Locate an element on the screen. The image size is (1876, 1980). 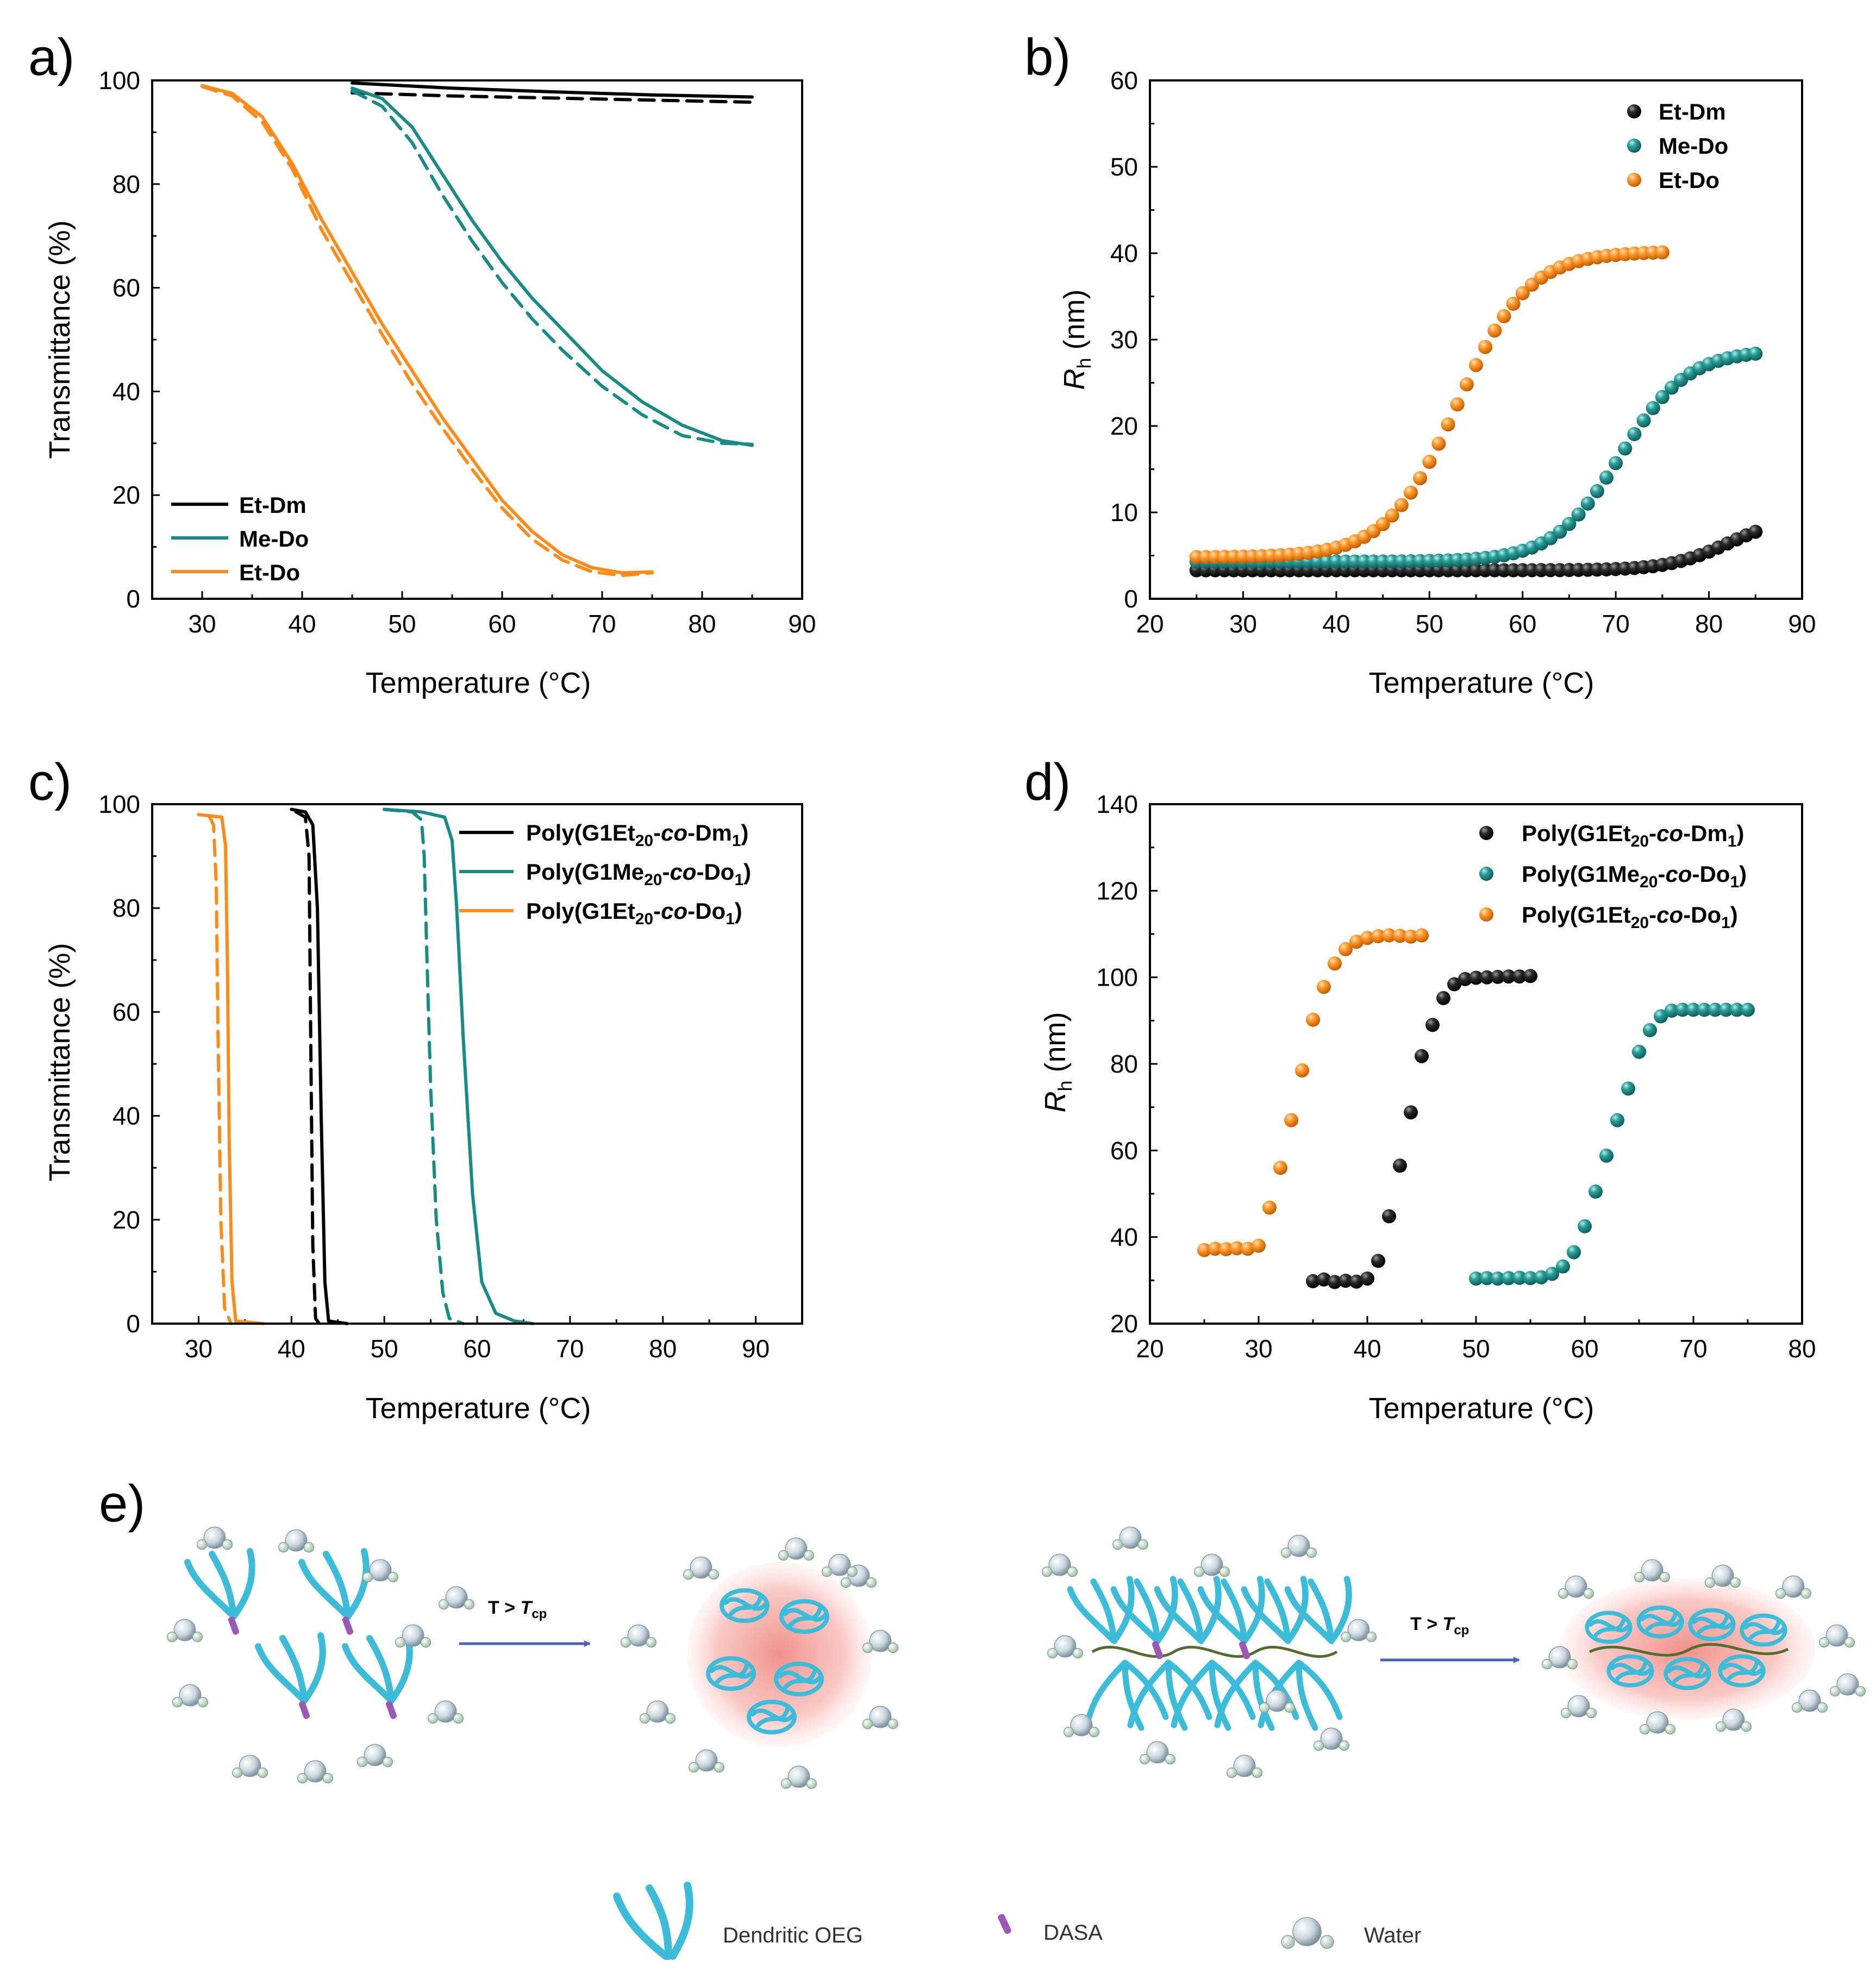
y-tick-label: 20 is located at coordinates (1124, 426).